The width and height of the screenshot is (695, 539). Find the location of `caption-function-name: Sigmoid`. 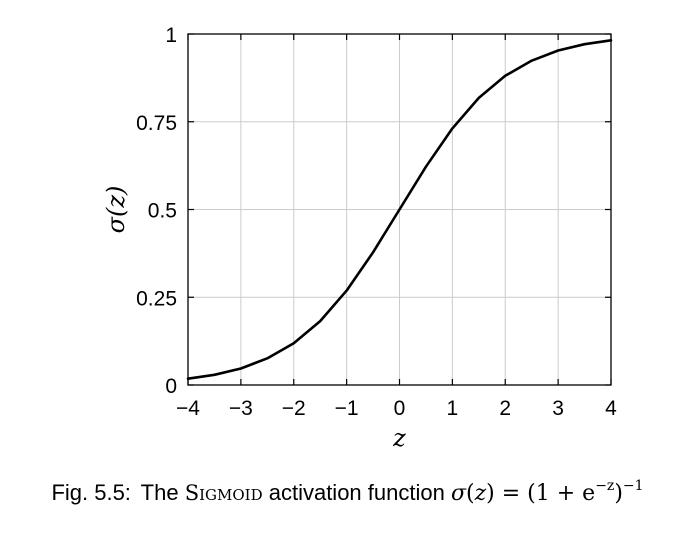

caption-function-name: Sigmoid is located at coordinates (223, 493).